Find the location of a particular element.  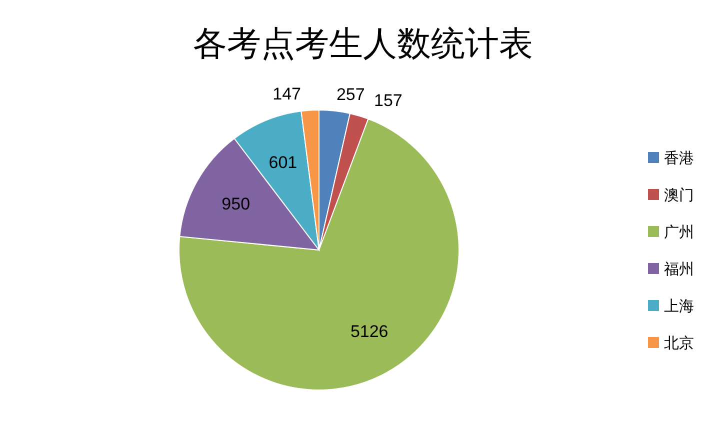

data-label: 601 is located at coordinates (283, 162).